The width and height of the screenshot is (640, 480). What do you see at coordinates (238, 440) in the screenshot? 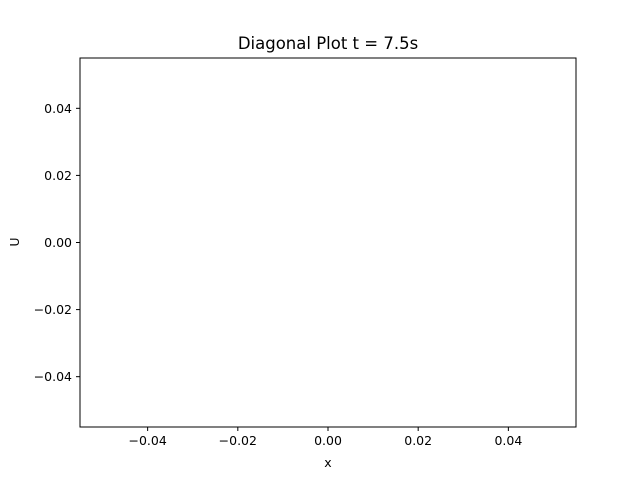
I see `x-tick-label: −0.02` at bounding box center [238, 440].